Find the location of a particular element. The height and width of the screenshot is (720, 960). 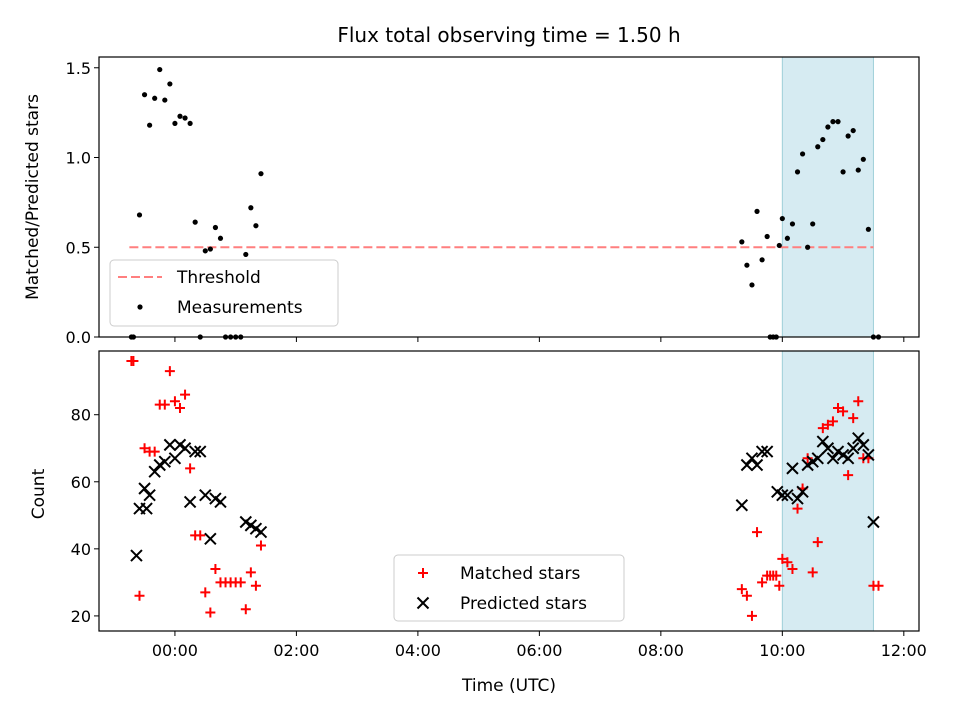

y-tick-label: 20 is located at coordinates (81, 616).